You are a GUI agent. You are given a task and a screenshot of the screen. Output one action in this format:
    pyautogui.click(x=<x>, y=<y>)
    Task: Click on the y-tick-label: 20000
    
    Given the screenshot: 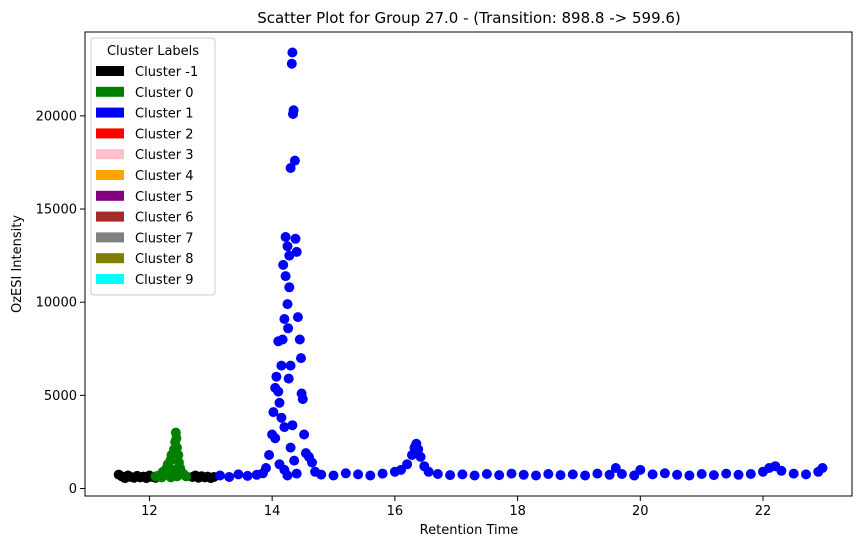 What is the action you would take?
    pyautogui.click(x=56, y=116)
    